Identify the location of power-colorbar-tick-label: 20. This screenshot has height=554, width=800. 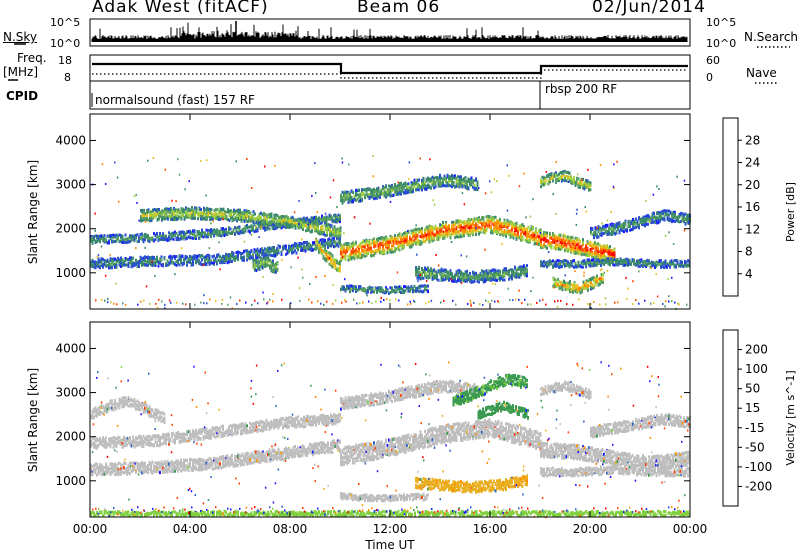
(752, 185).